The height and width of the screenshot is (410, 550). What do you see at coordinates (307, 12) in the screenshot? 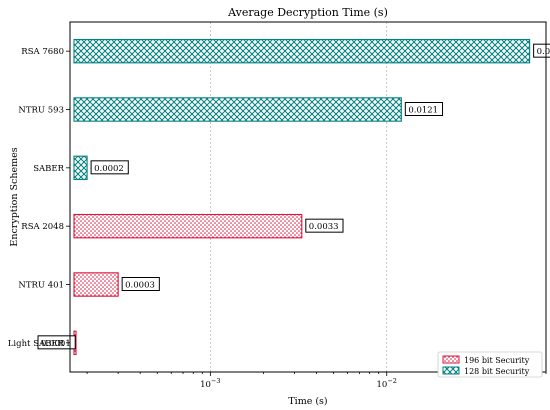
I see `chart-title: Average Decryption Time (s)` at bounding box center [307, 12].